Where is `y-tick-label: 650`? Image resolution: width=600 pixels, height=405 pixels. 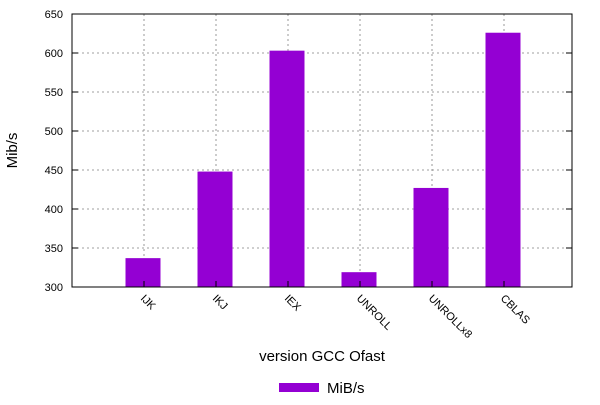
y-tick-label: 650 is located at coordinates (54, 15).